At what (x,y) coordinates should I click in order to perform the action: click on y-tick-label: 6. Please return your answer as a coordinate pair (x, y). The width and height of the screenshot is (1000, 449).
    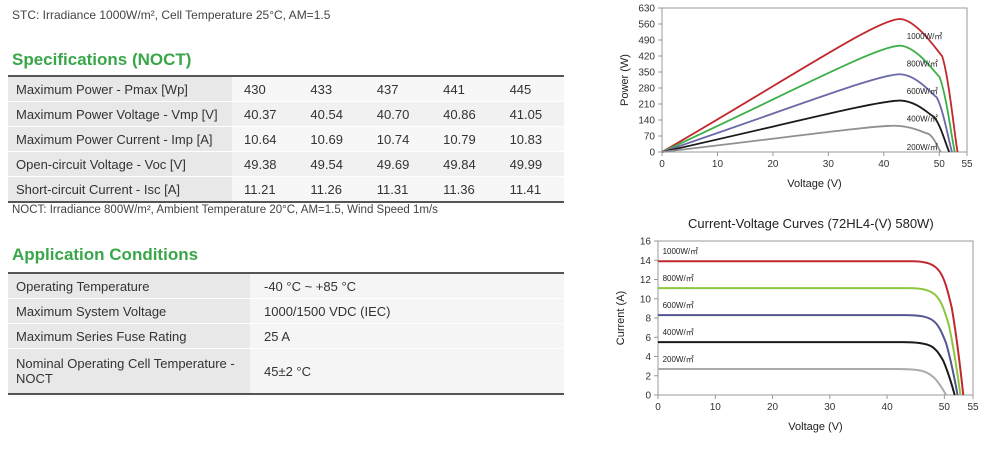
    Looking at the image, I should click on (648, 338).